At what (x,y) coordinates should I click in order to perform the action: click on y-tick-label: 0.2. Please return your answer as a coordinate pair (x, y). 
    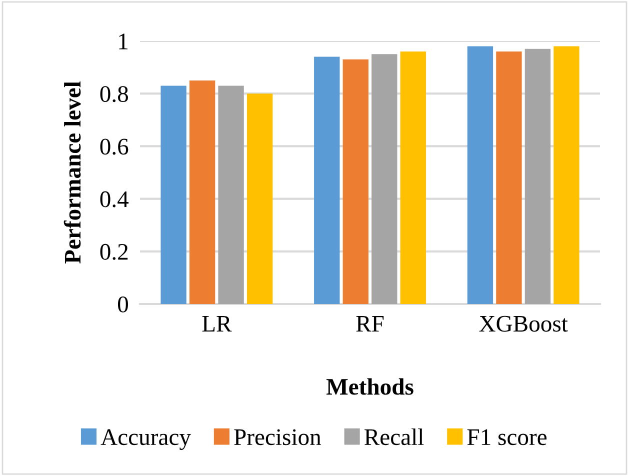
    Looking at the image, I should click on (114, 252).